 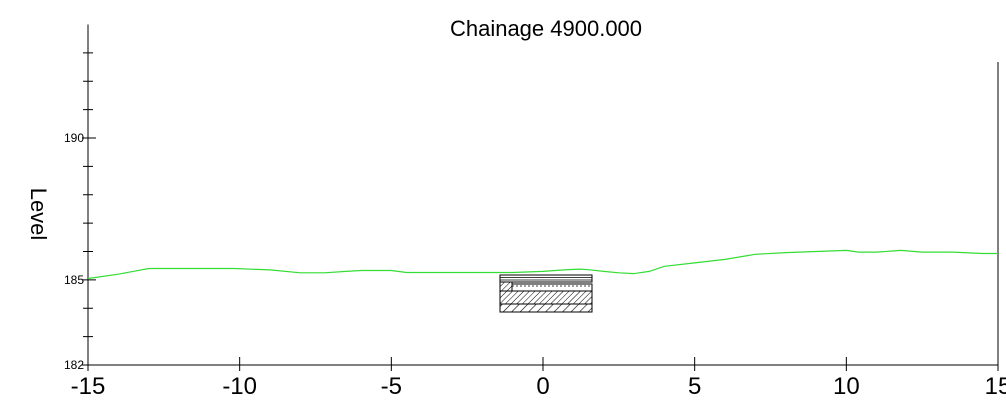 I want to click on pavement-foundation-layer, so click(x=546, y=308).